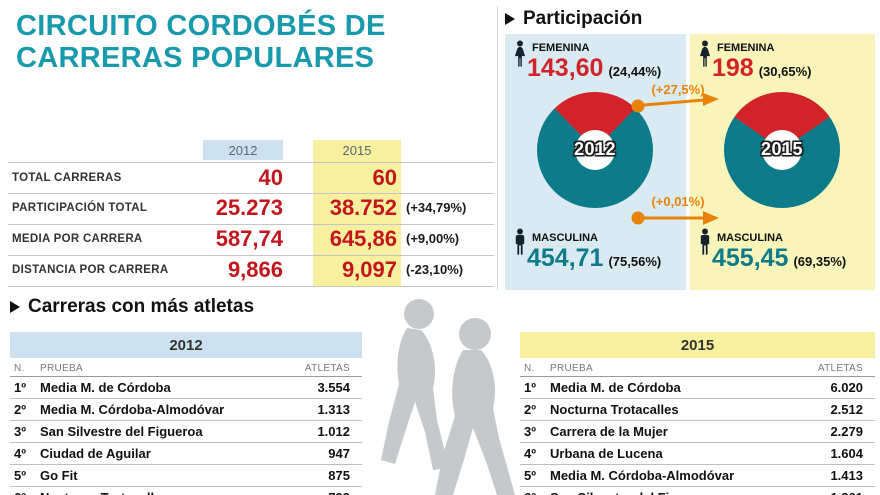 The width and height of the screenshot is (880, 495). I want to click on page-title-line1: CIRCUITO CORDOBÉS DE, so click(201, 26).